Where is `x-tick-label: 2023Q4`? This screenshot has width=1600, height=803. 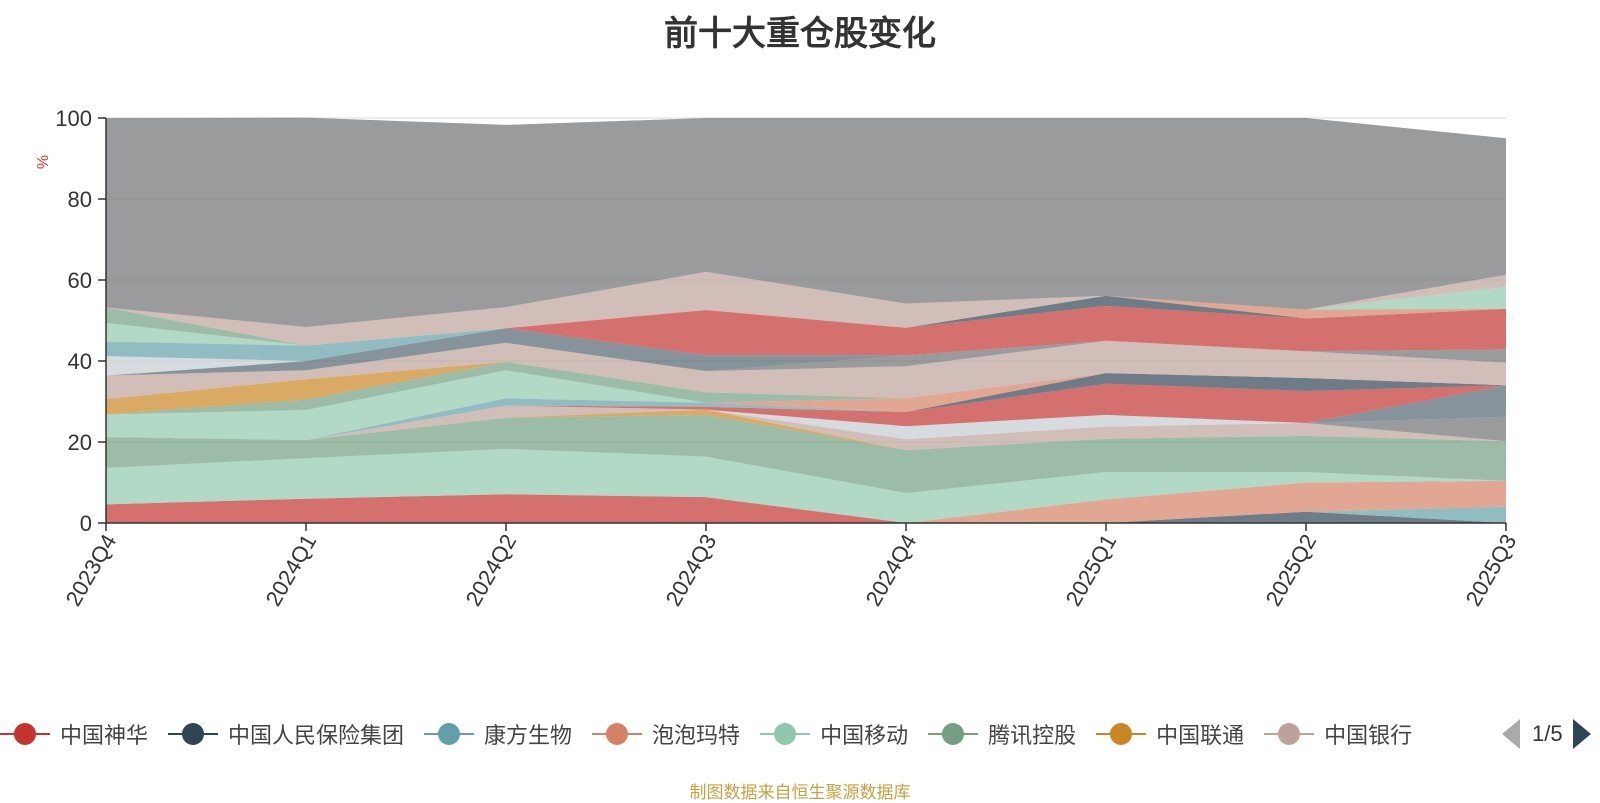
x-tick-label: 2023Q4 is located at coordinates (91, 570).